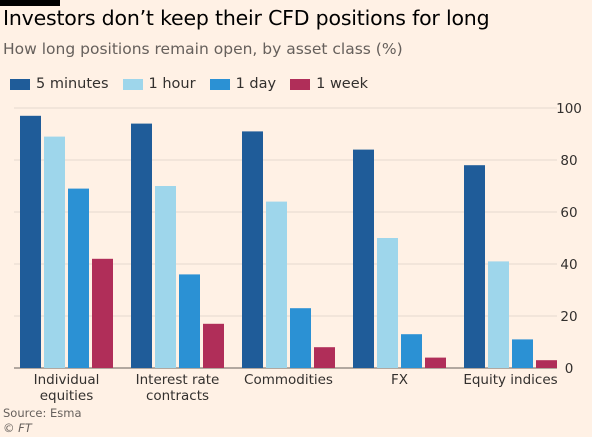  I want to click on y-tick-label: 80, so click(568, 161).